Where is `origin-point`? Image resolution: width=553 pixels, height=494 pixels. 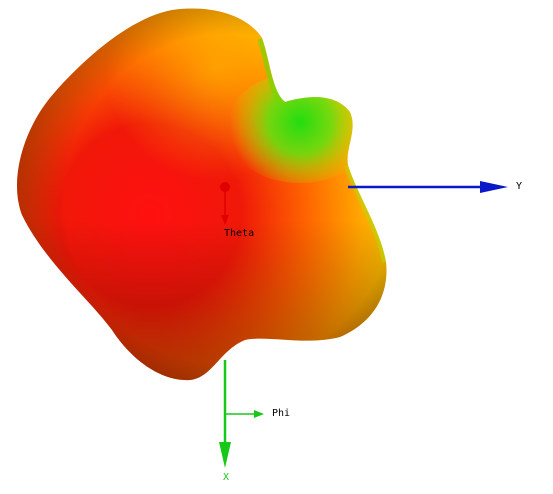 origin-point is located at coordinates (225, 187).